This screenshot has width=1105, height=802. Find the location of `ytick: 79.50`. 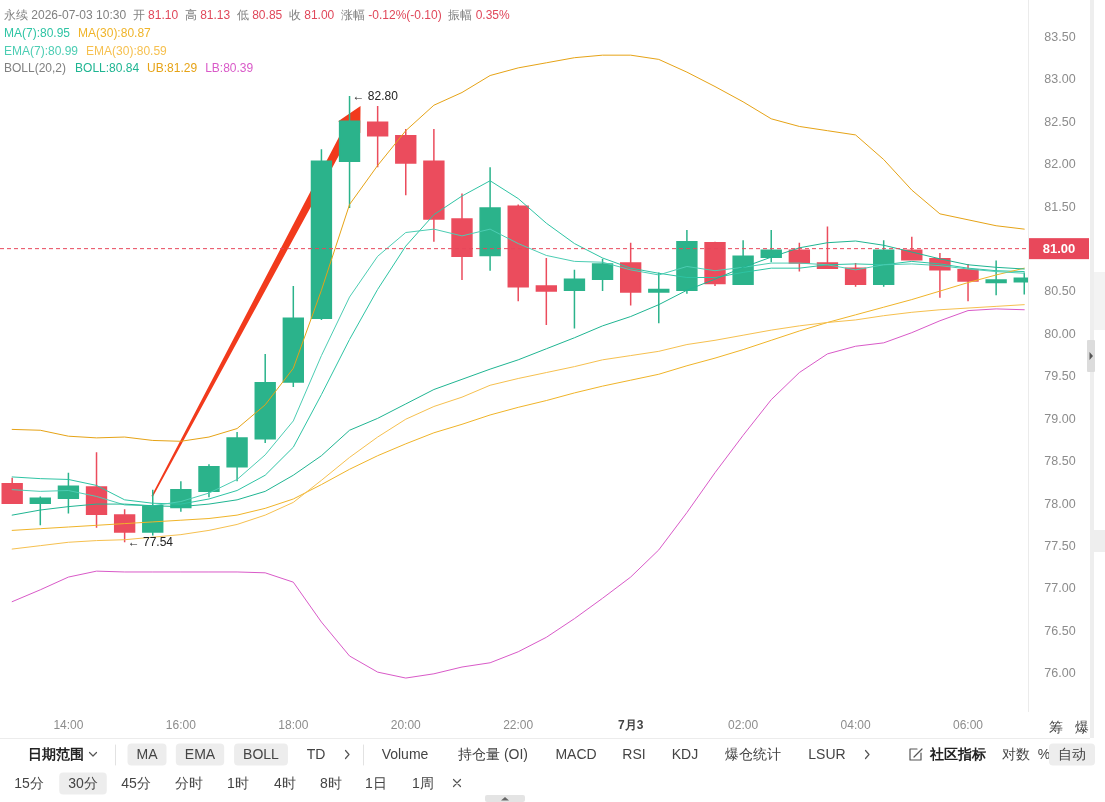

ytick: 79.50 is located at coordinates (1060, 376).